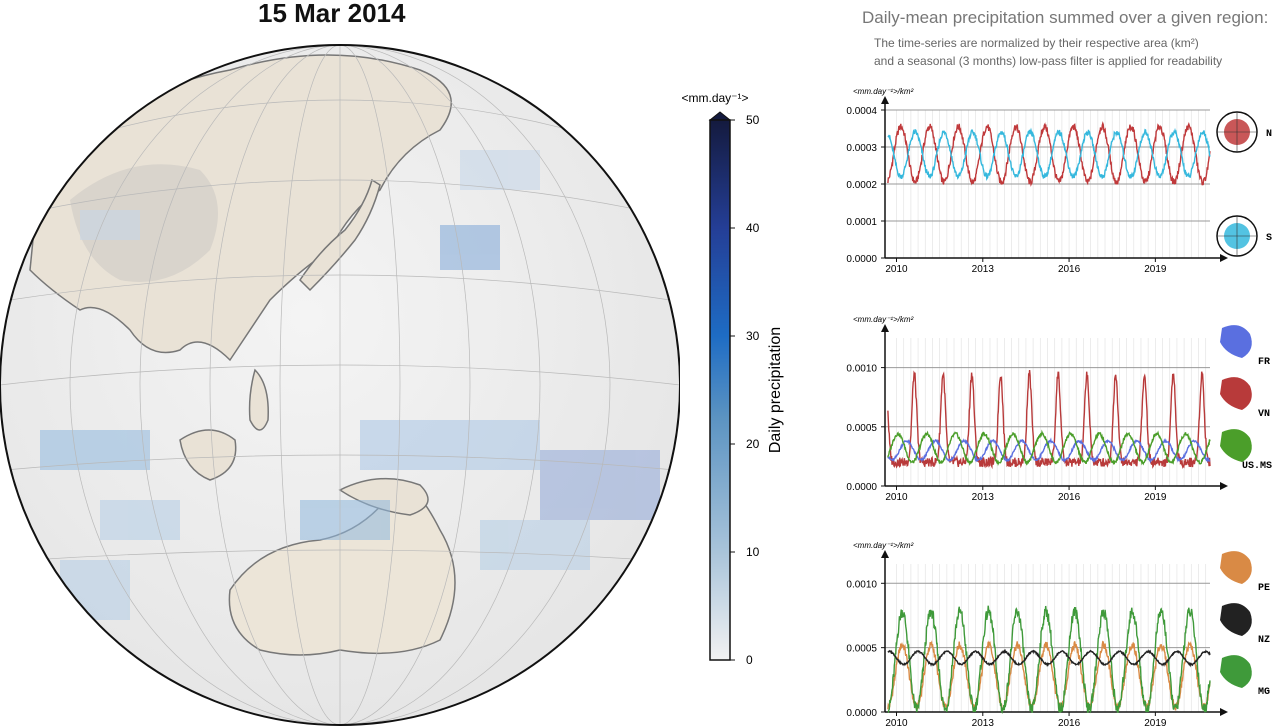 The image size is (1280, 728). What do you see at coordinates (1236, 619) in the screenshot?
I see `region-icon-nz` at bounding box center [1236, 619].